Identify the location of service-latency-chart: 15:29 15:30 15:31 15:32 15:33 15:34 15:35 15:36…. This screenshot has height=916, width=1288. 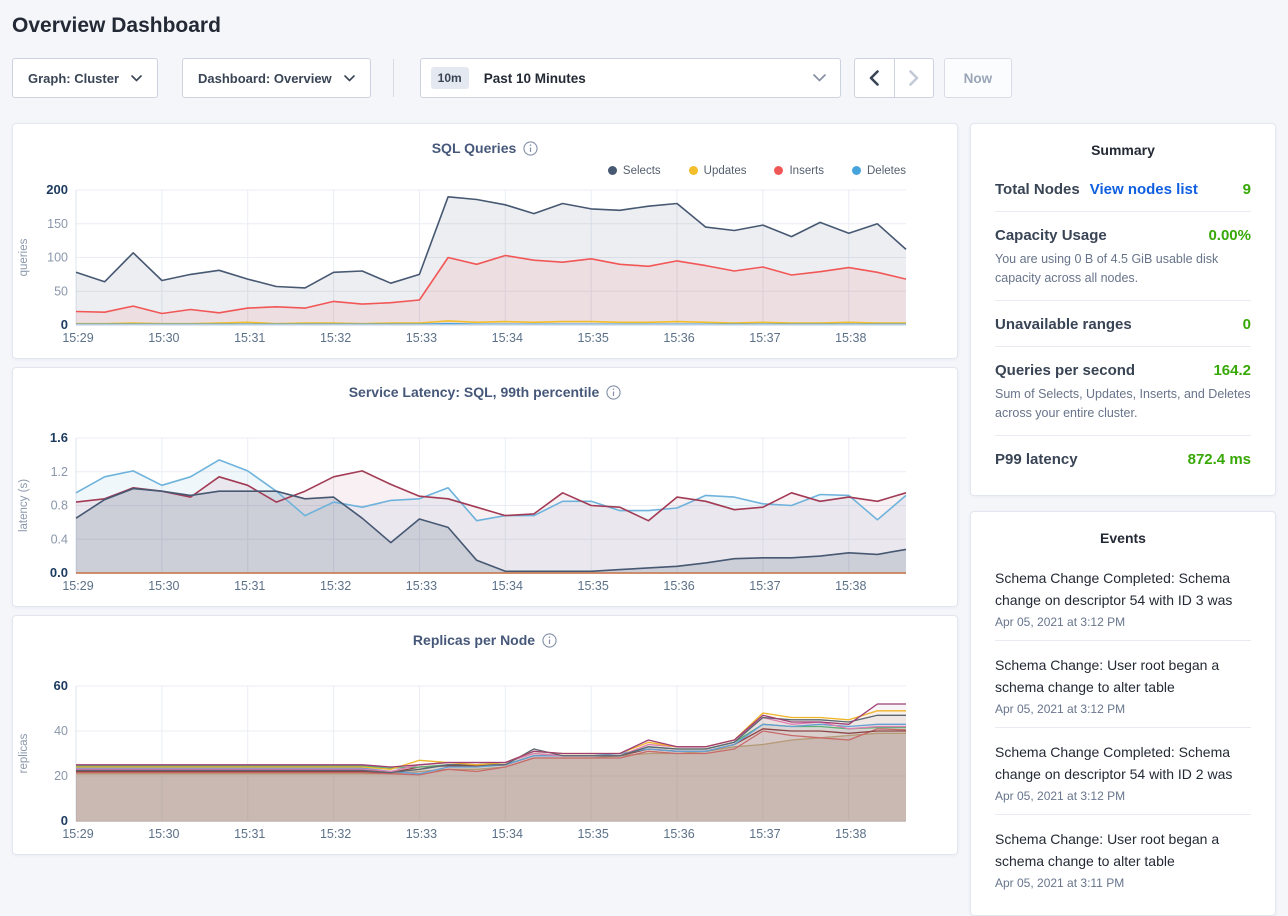
(485, 512).